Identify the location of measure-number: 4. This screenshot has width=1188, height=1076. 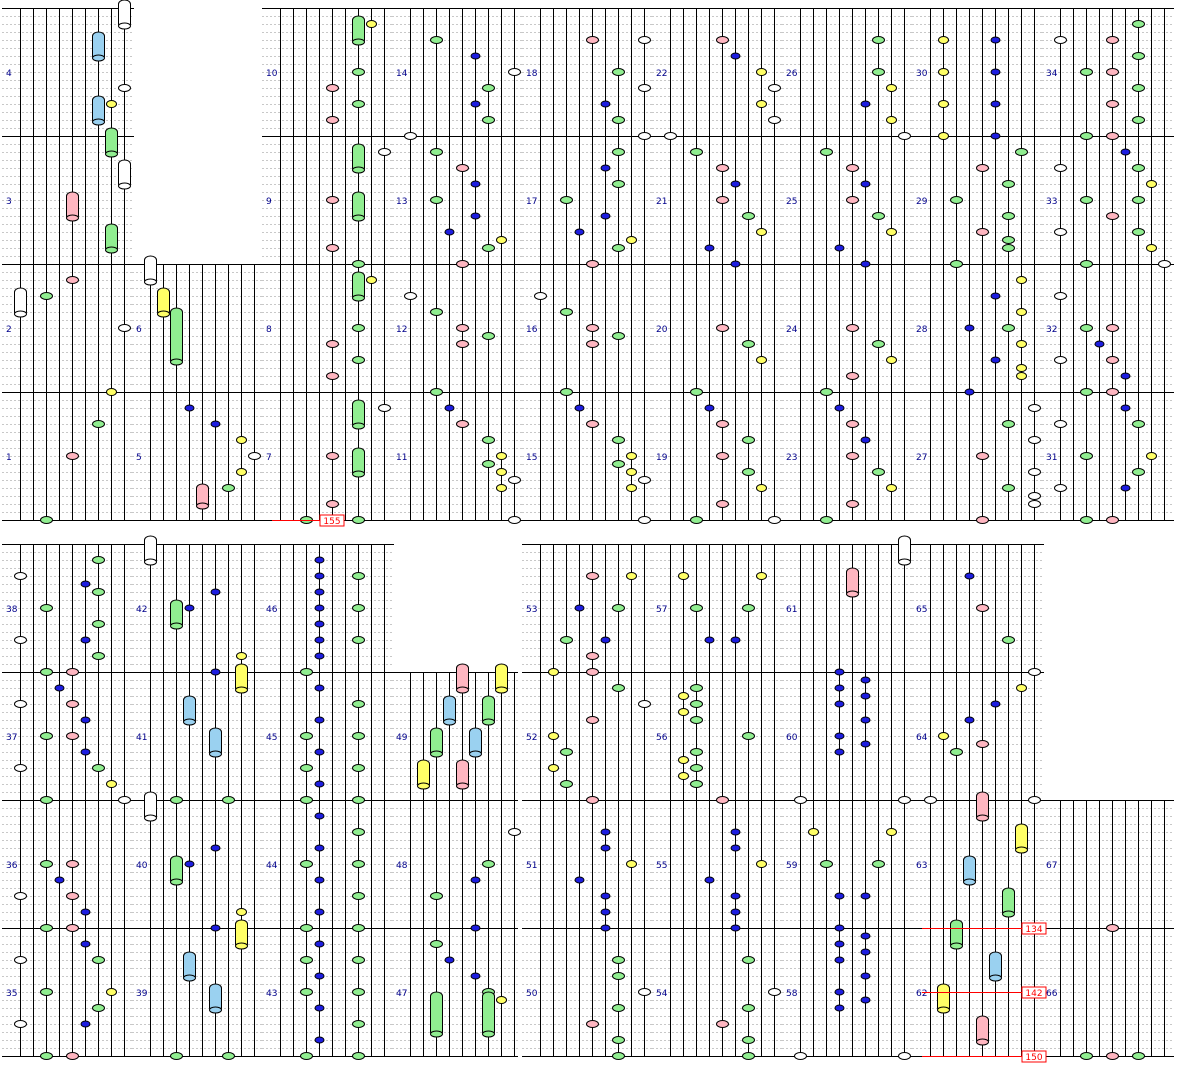
(9, 74).